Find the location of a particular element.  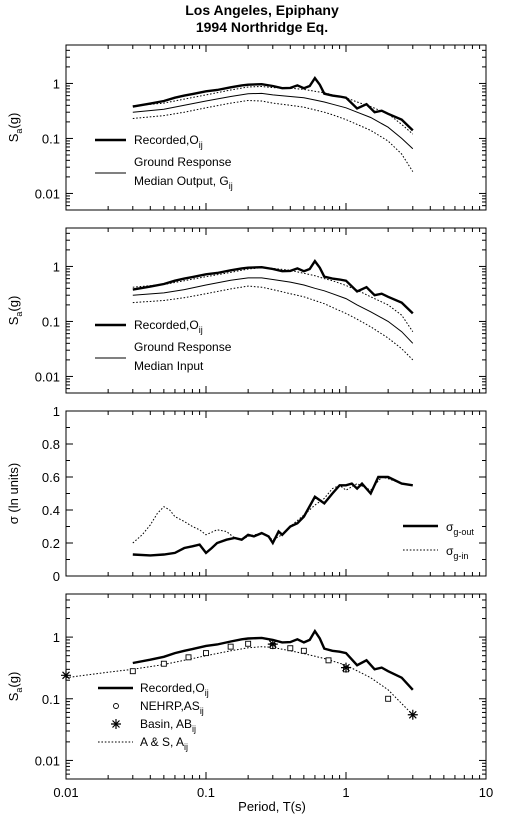

legend-label: Median Input is located at coordinates (169, 366).